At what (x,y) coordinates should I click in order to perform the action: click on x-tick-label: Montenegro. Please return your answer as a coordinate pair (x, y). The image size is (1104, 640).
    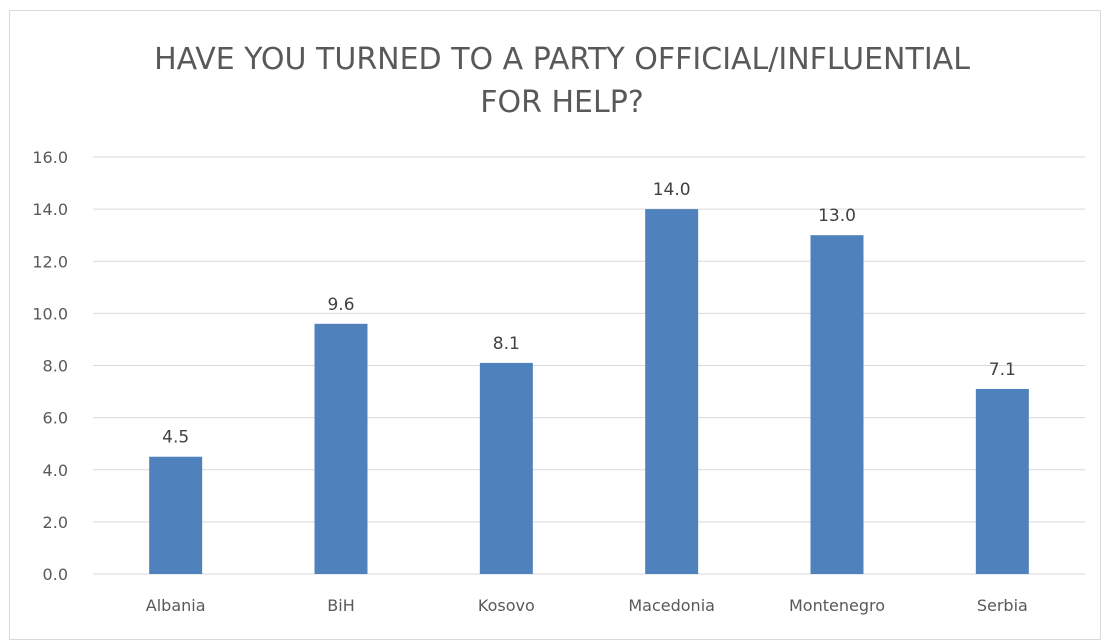
    Looking at the image, I should click on (837, 605).